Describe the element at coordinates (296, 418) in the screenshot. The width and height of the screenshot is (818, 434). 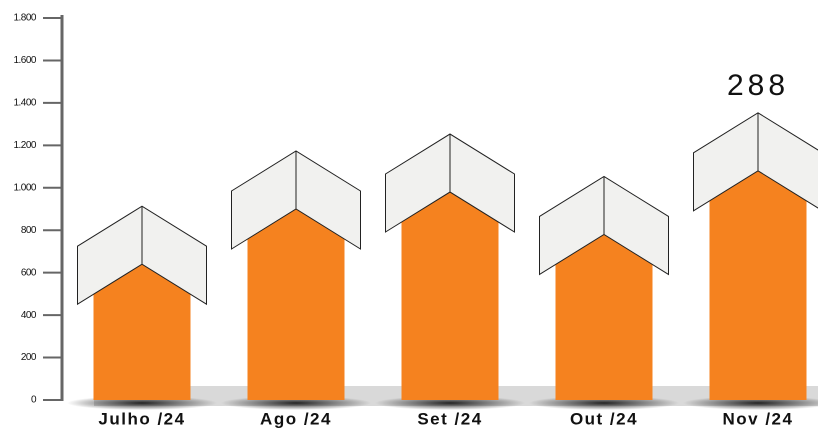
I see `x-tick-label: Ago /24` at that location.